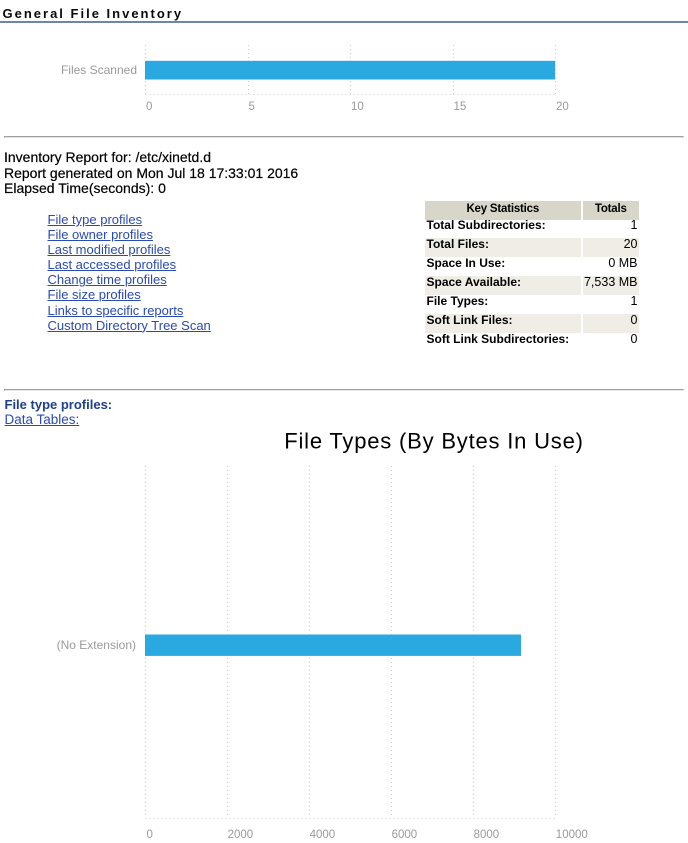 The image size is (688, 843). I want to click on svg-text: 20, so click(562, 107).